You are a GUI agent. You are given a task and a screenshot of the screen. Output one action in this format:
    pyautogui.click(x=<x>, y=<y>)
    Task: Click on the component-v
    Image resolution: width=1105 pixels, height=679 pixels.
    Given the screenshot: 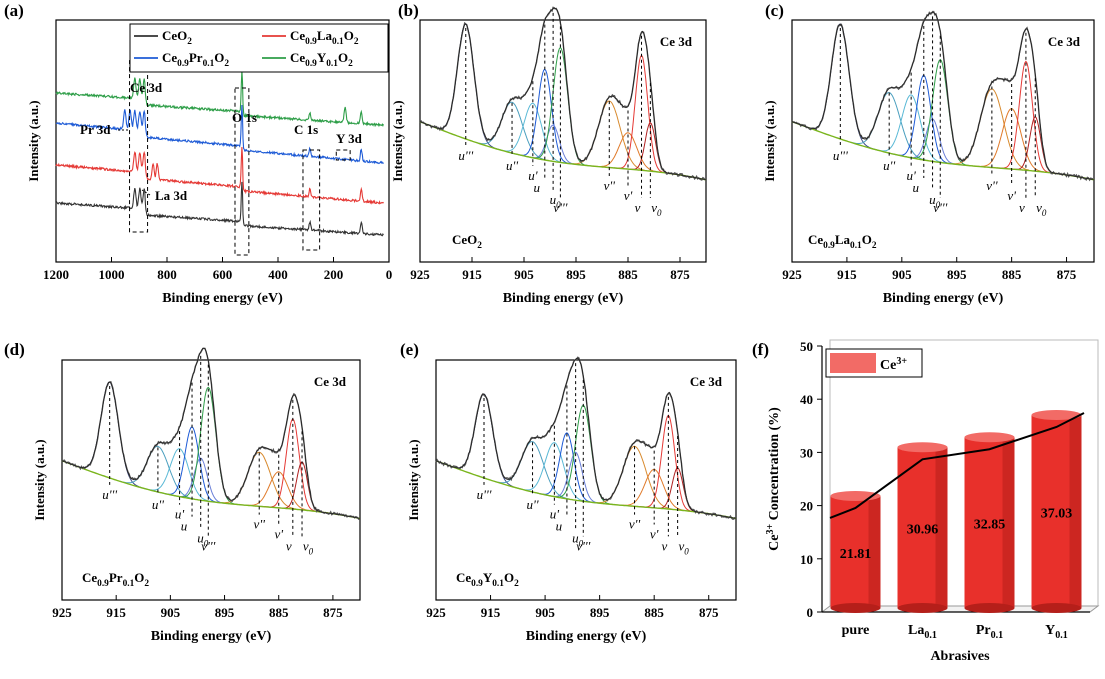 What is the action you would take?
    pyautogui.click(x=641, y=114)
    